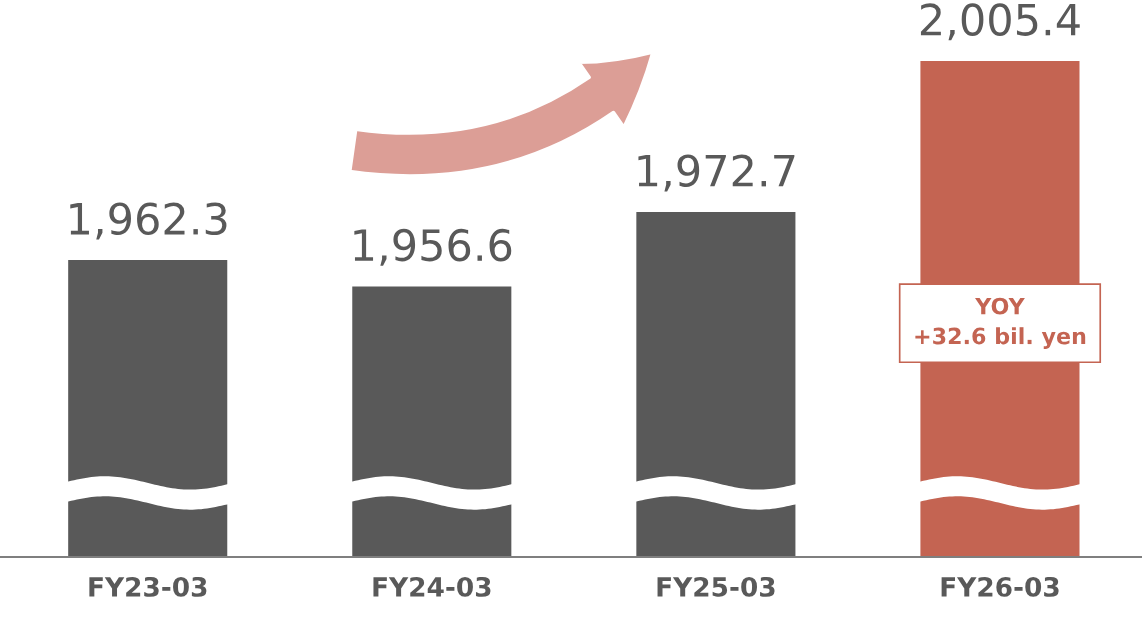 This screenshot has width=1142, height=628. Describe the element at coordinates (148, 586) in the screenshot. I see `x-tick-label: FY23-03` at that location.